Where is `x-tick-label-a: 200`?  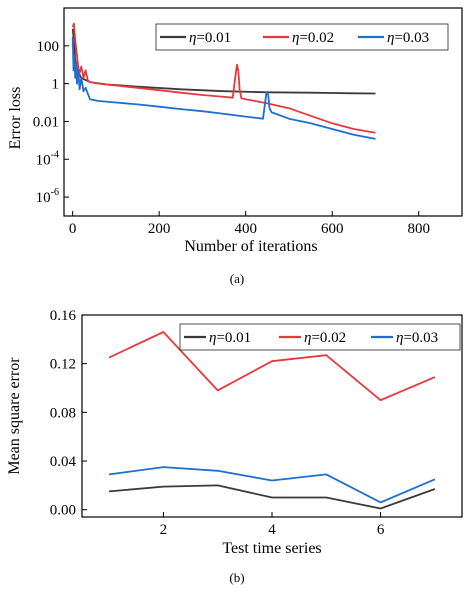 x-tick-label-a: 200 is located at coordinates (159, 229).